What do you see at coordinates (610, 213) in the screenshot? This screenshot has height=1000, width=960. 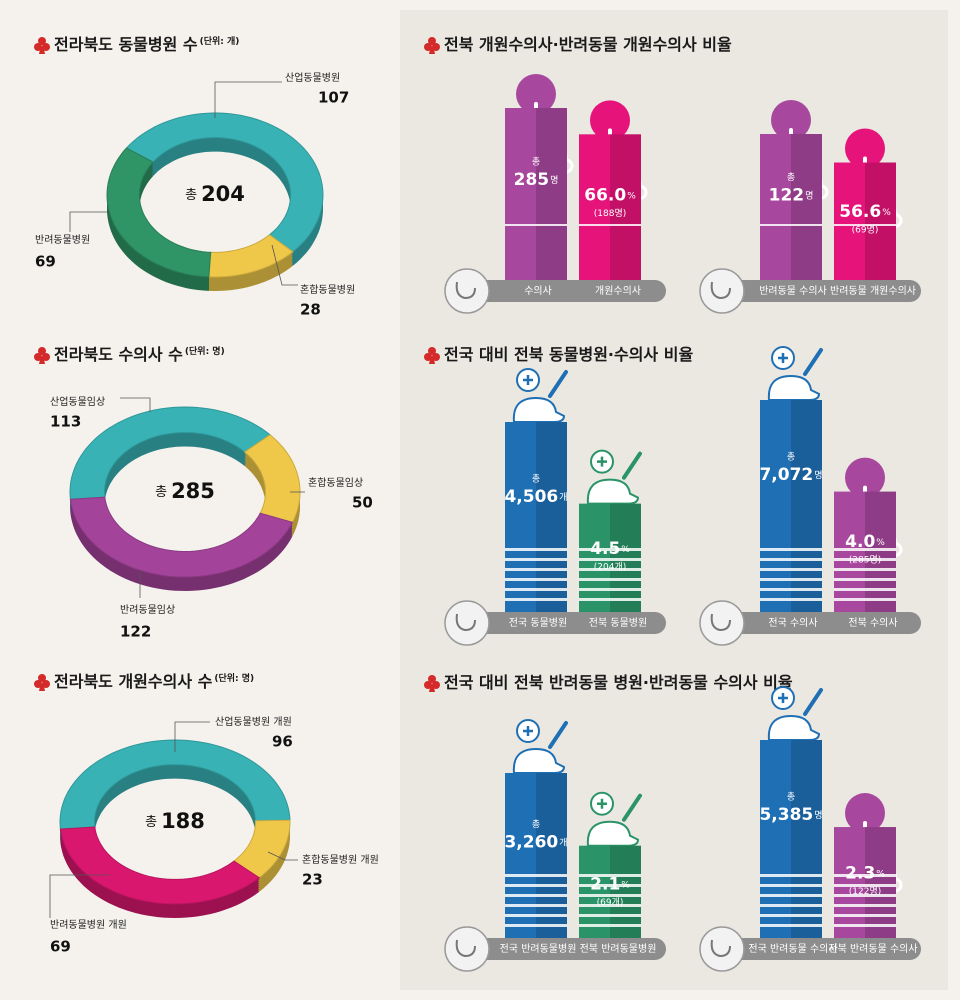 I see `count-label: (188명)` at bounding box center [610, 213].